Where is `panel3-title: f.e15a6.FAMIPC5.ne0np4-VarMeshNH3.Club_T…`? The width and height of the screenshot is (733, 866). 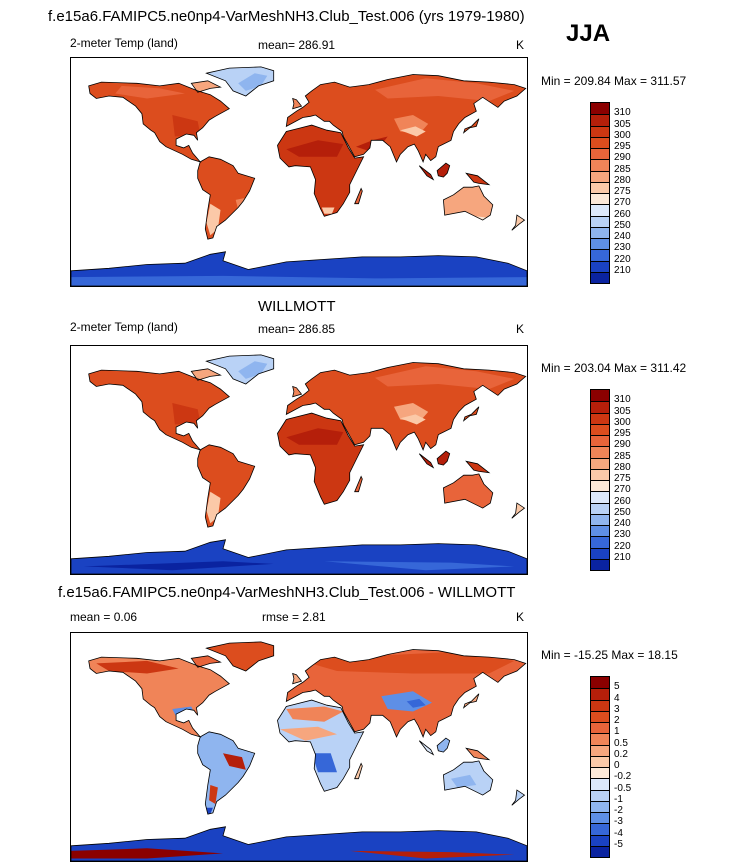 panel3-title: f.e15a6.FAMIPC5.ne0np4-VarMeshNH3.Club_T… is located at coordinates (287, 592).